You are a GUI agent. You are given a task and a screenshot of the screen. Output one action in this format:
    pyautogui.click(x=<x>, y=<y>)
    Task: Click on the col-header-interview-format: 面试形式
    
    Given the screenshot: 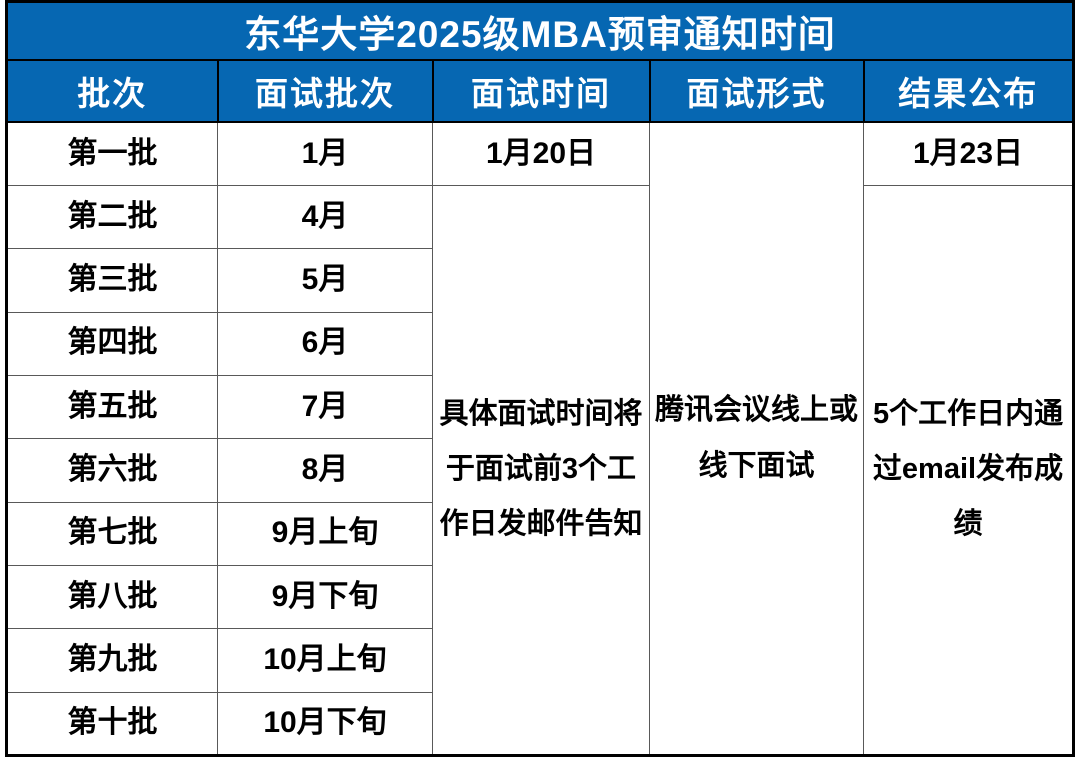 What is the action you would take?
    pyautogui.click(x=756, y=91)
    